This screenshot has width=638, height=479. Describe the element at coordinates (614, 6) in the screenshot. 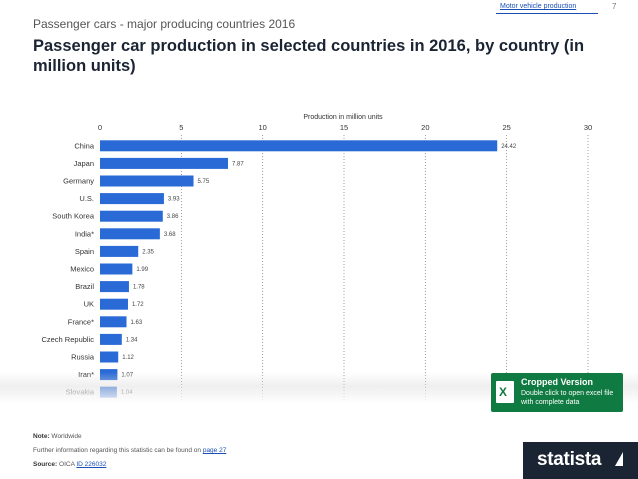

I see `page-number: 7` at that location.